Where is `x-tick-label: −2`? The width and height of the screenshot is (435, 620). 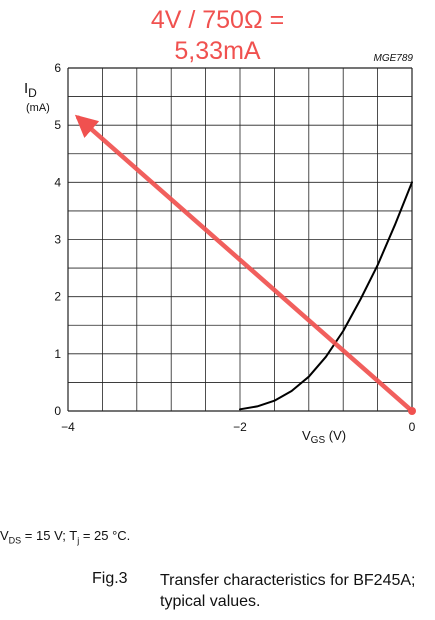 x-tick-label: −2 is located at coordinates (240, 427).